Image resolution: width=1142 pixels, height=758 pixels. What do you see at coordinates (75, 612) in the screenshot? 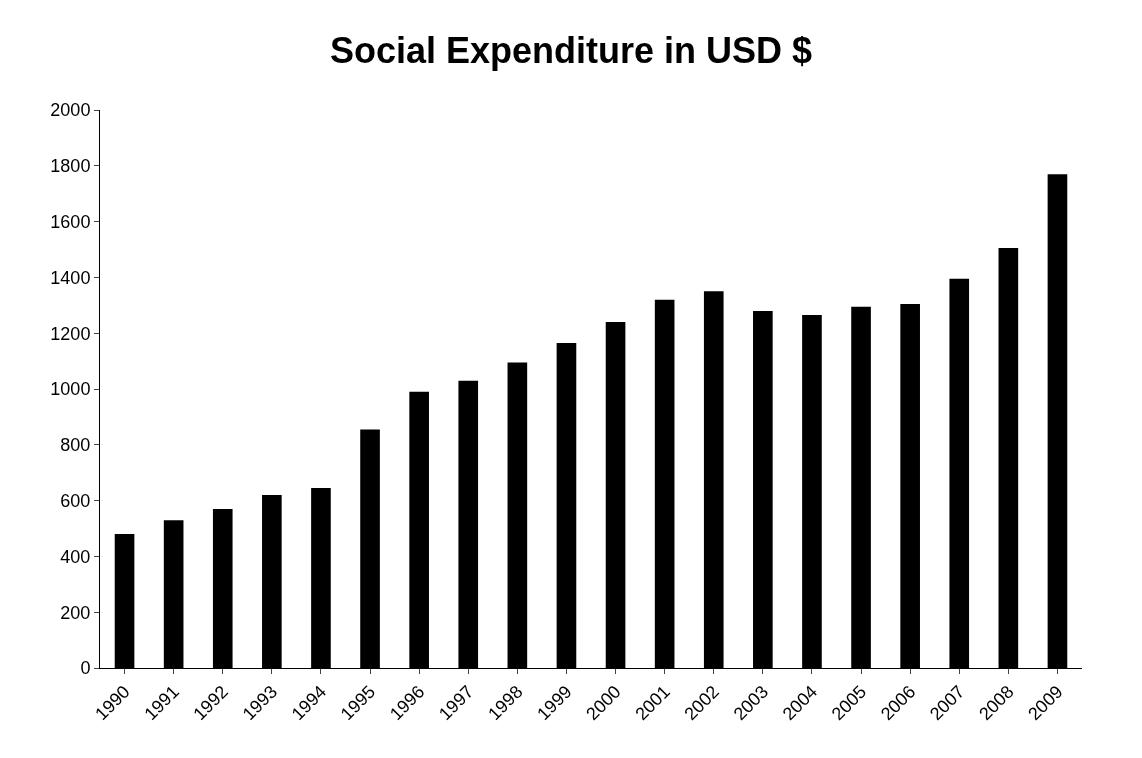
I see `y-tick-label: 200` at bounding box center [75, 612].